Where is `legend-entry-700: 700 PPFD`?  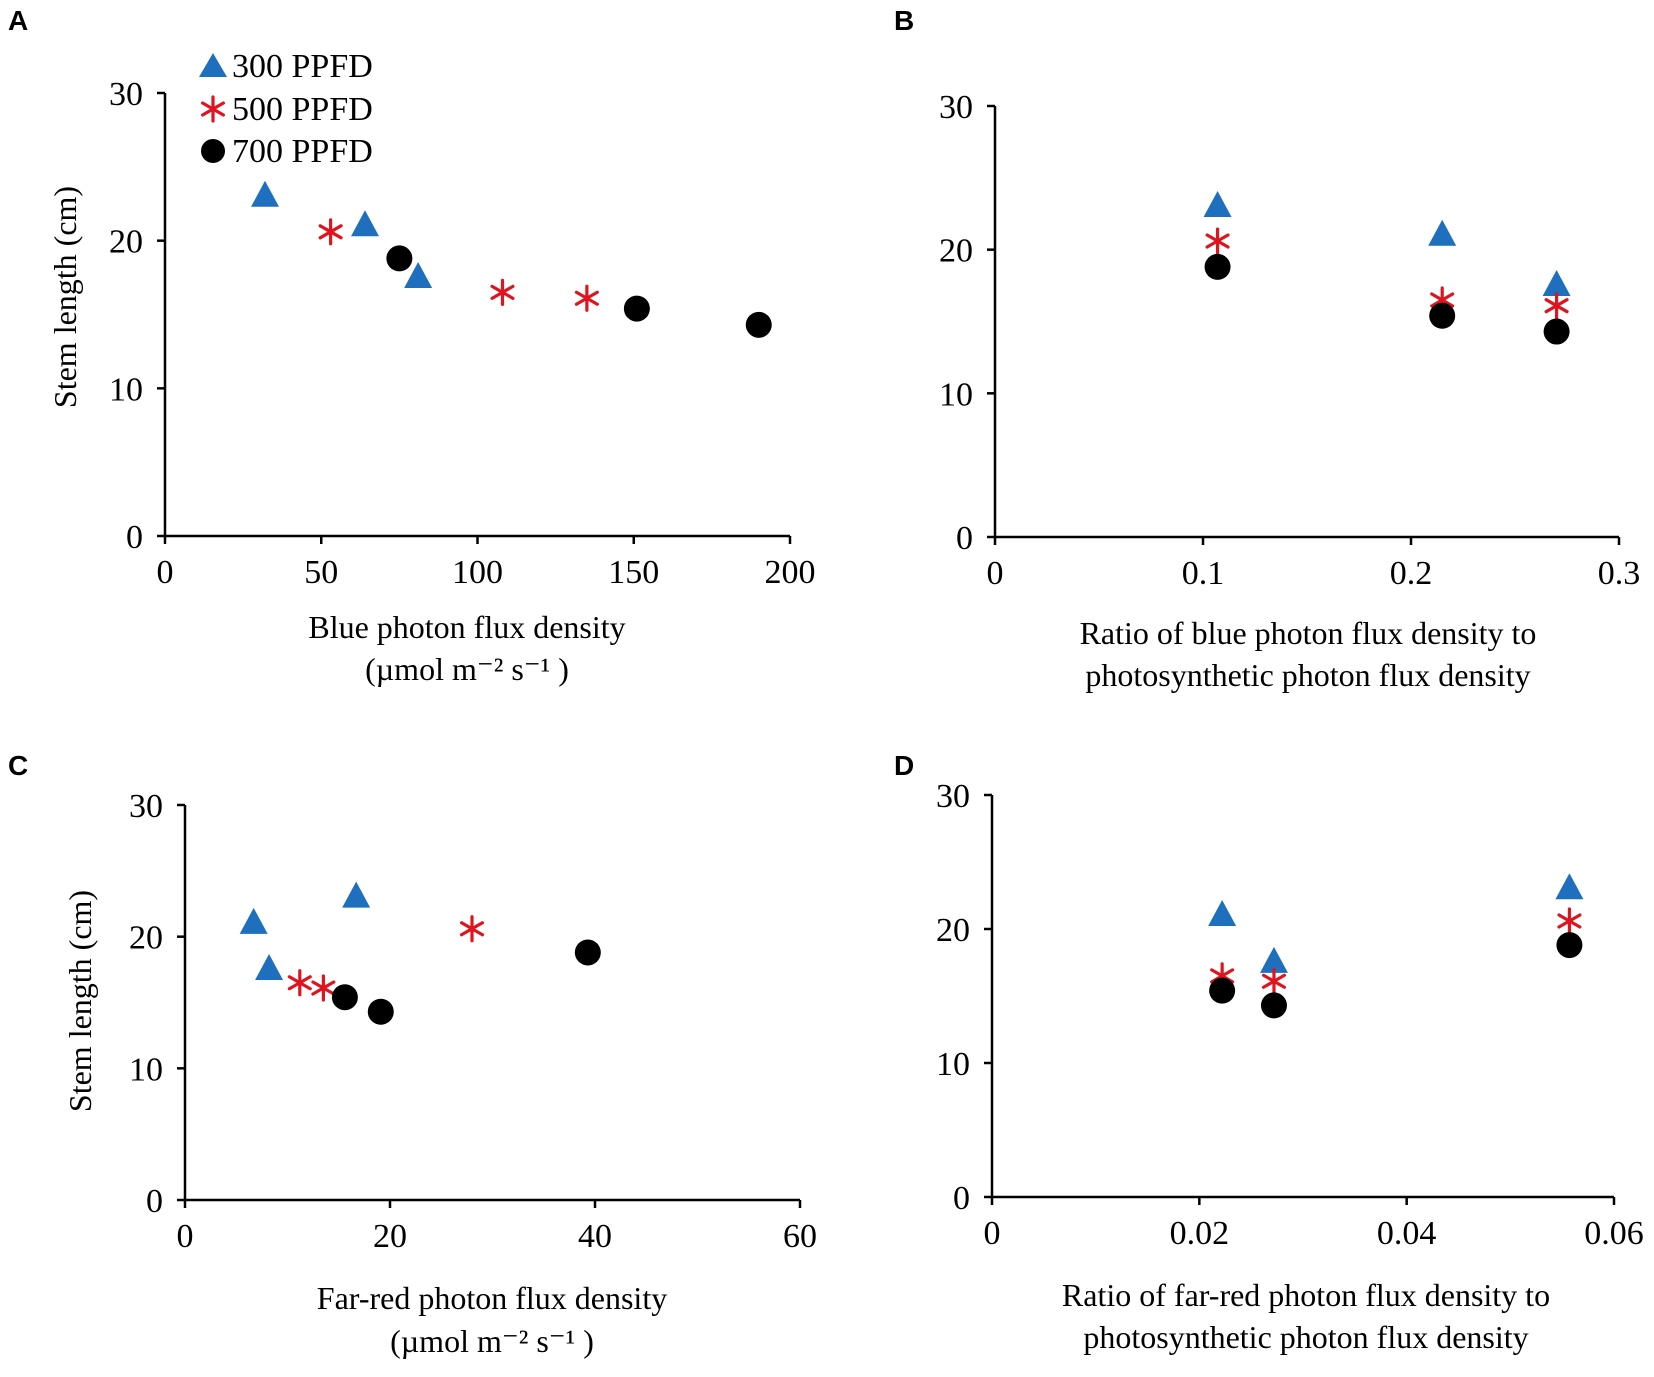
legend-entry-700: 700 PPFD is located at coordinates (287, 151).